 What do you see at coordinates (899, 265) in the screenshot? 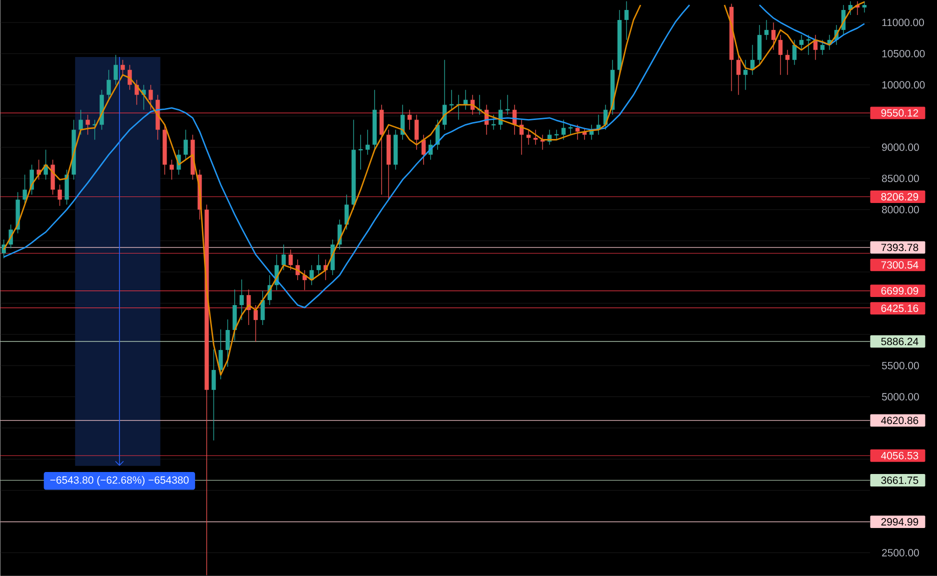
I see `ref-line-label: 7300.54` at bounding box center [899, 265].